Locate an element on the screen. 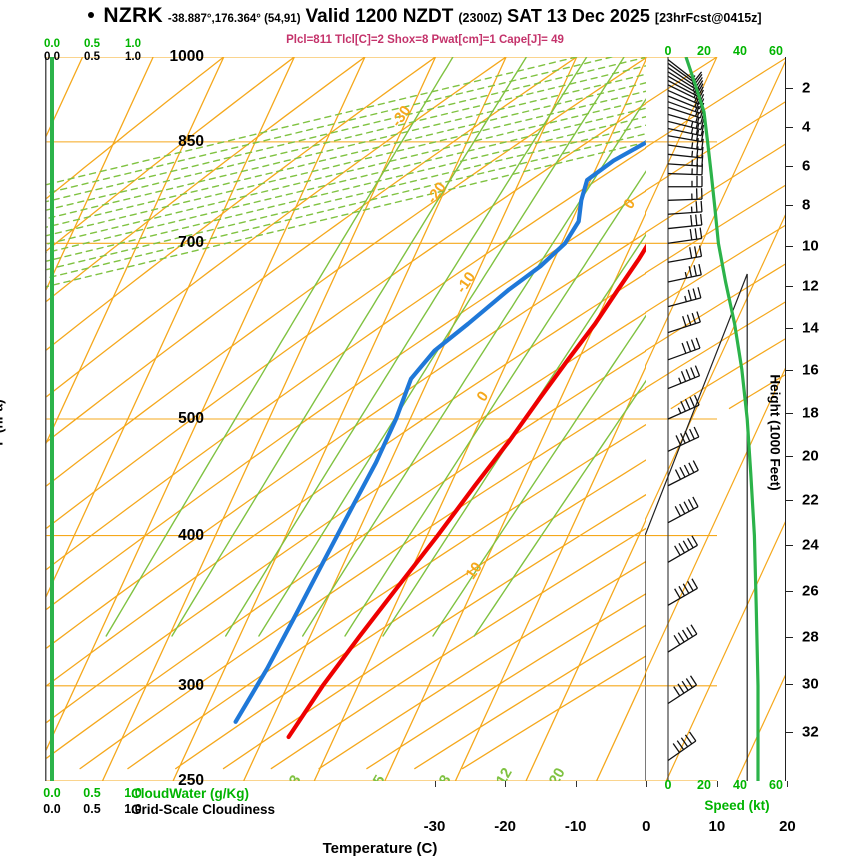 The image size is (850, 860). speed-axis-label: Speed (kt) is located at coordinates (737, 805).